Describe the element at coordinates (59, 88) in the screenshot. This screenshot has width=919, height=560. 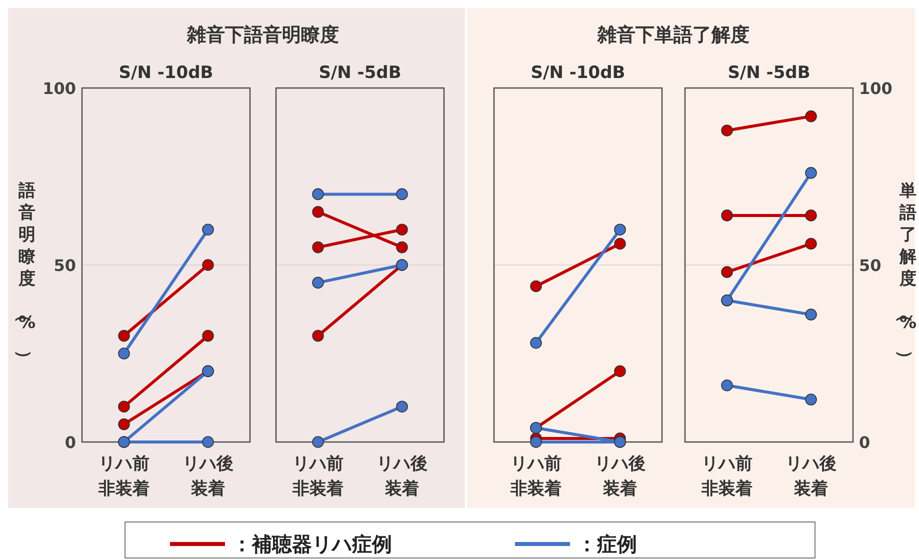
I see `y-tick-label: 100` at that location.